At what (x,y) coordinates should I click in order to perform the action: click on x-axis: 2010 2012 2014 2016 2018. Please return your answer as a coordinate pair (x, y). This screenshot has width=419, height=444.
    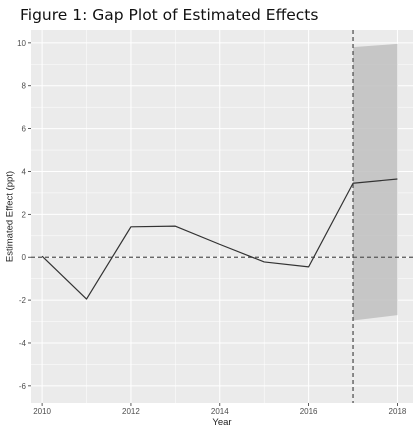
    Looking at the image, I should click on (220, 409).